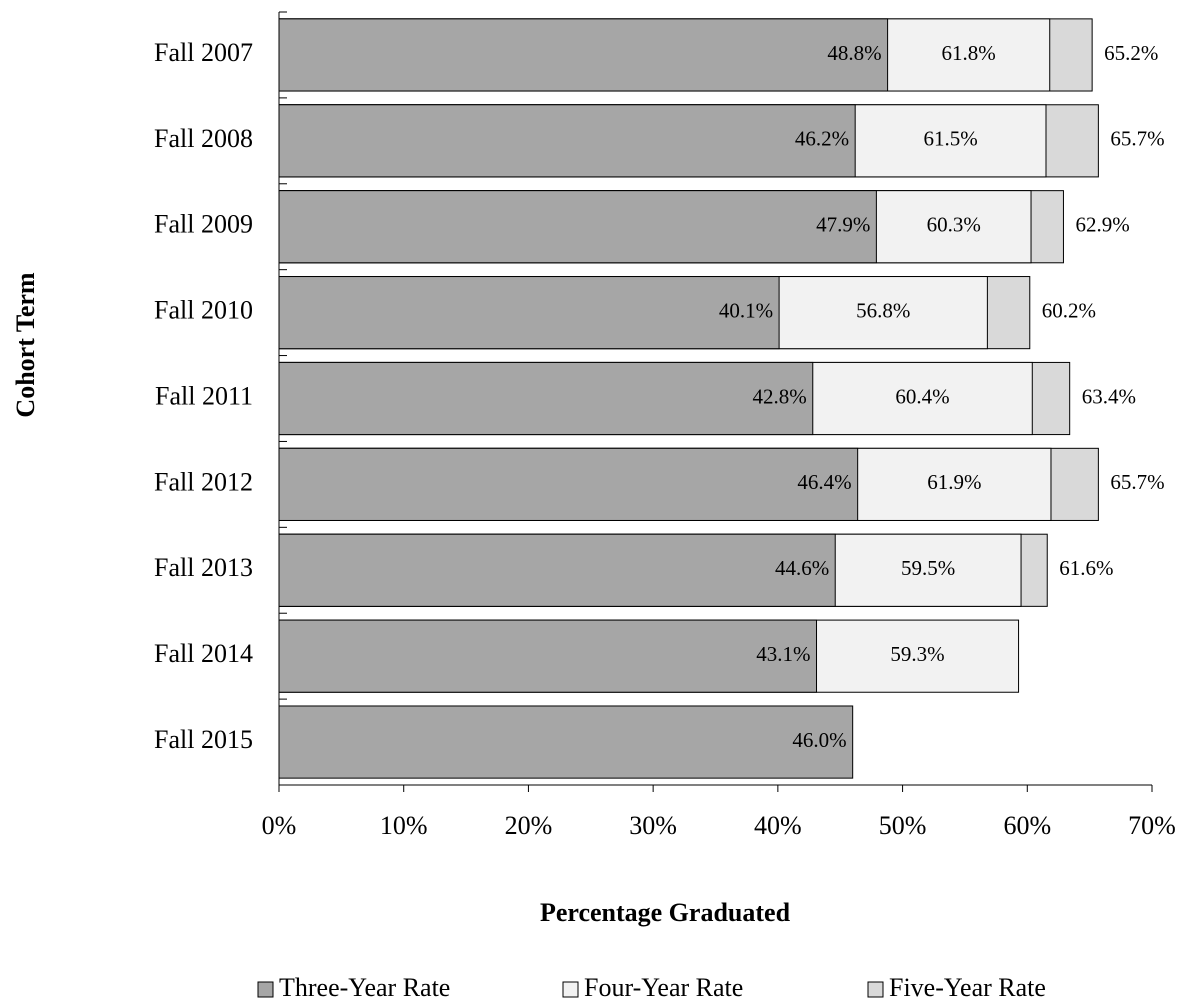 This screenshot has height=1005, width=1184. I want to click on value-label: 60.2%, so click(1069, 310).